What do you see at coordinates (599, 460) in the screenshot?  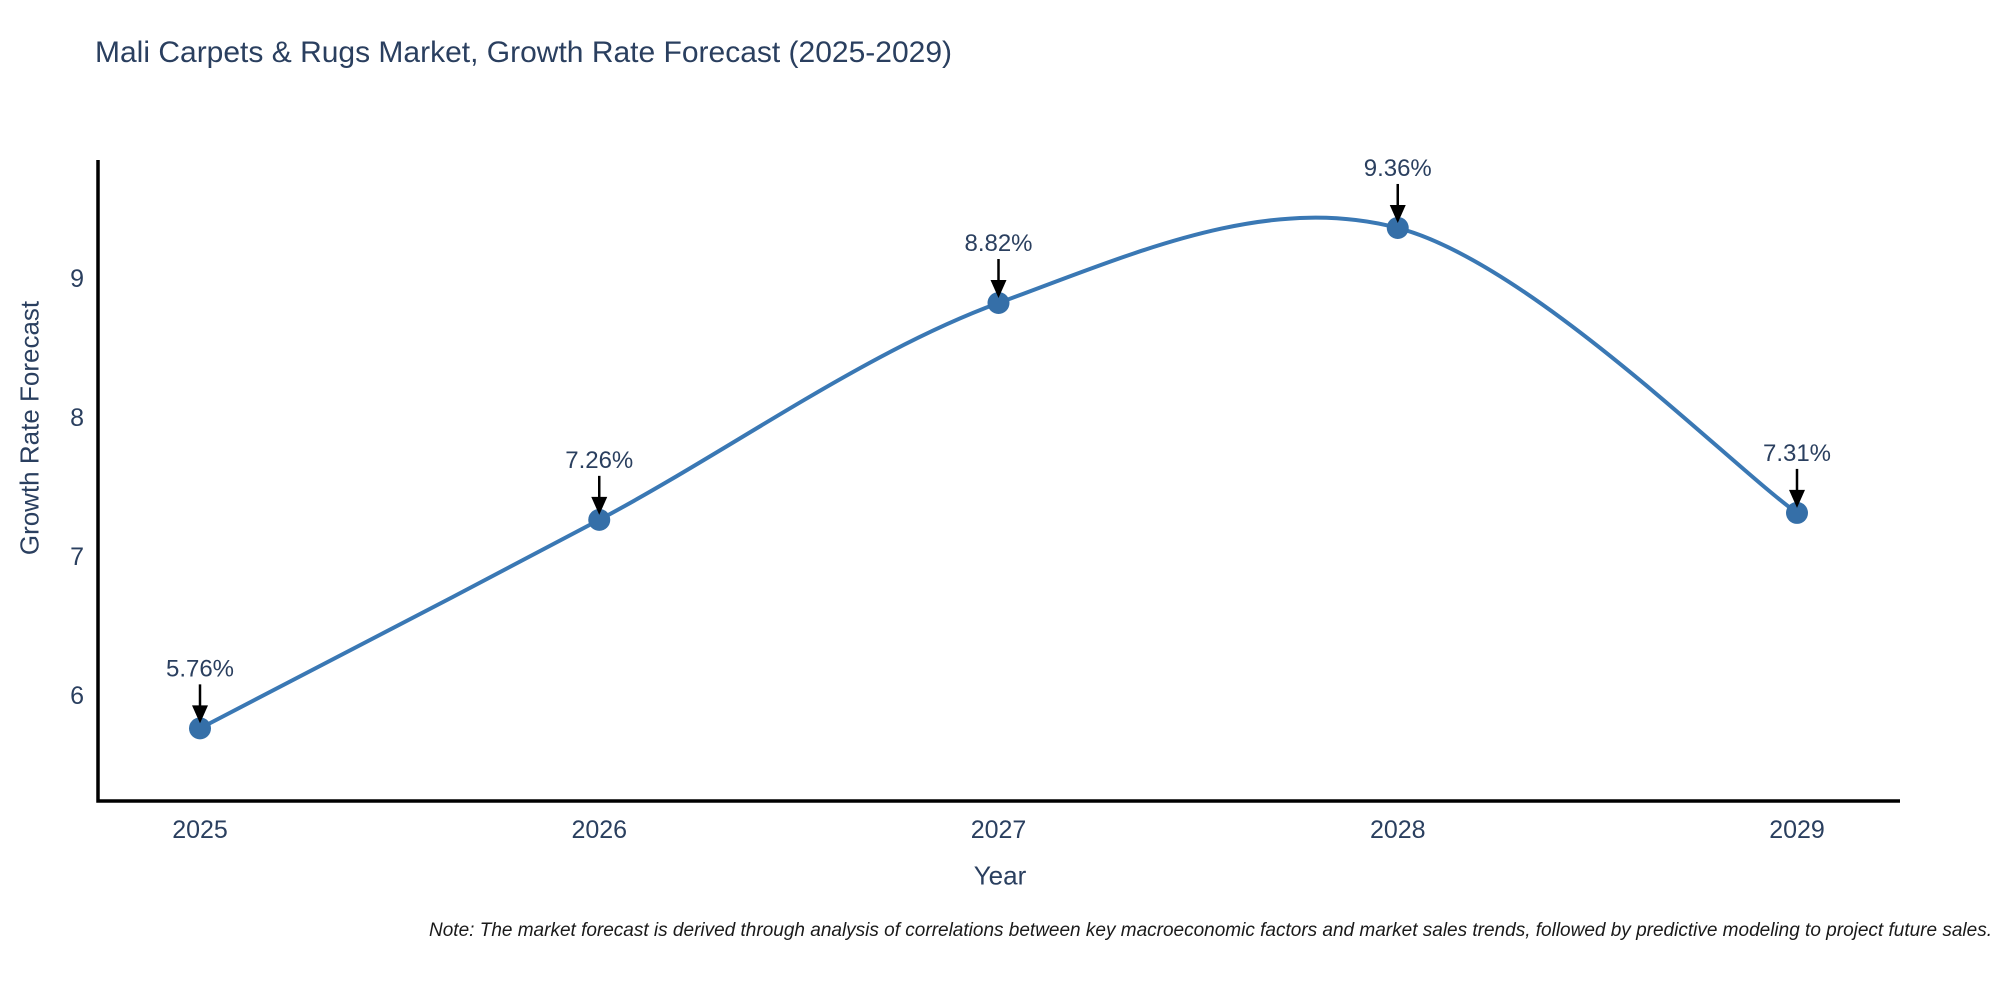 I see `data-point-label: 7.26%` at bounding box center [599, 460].